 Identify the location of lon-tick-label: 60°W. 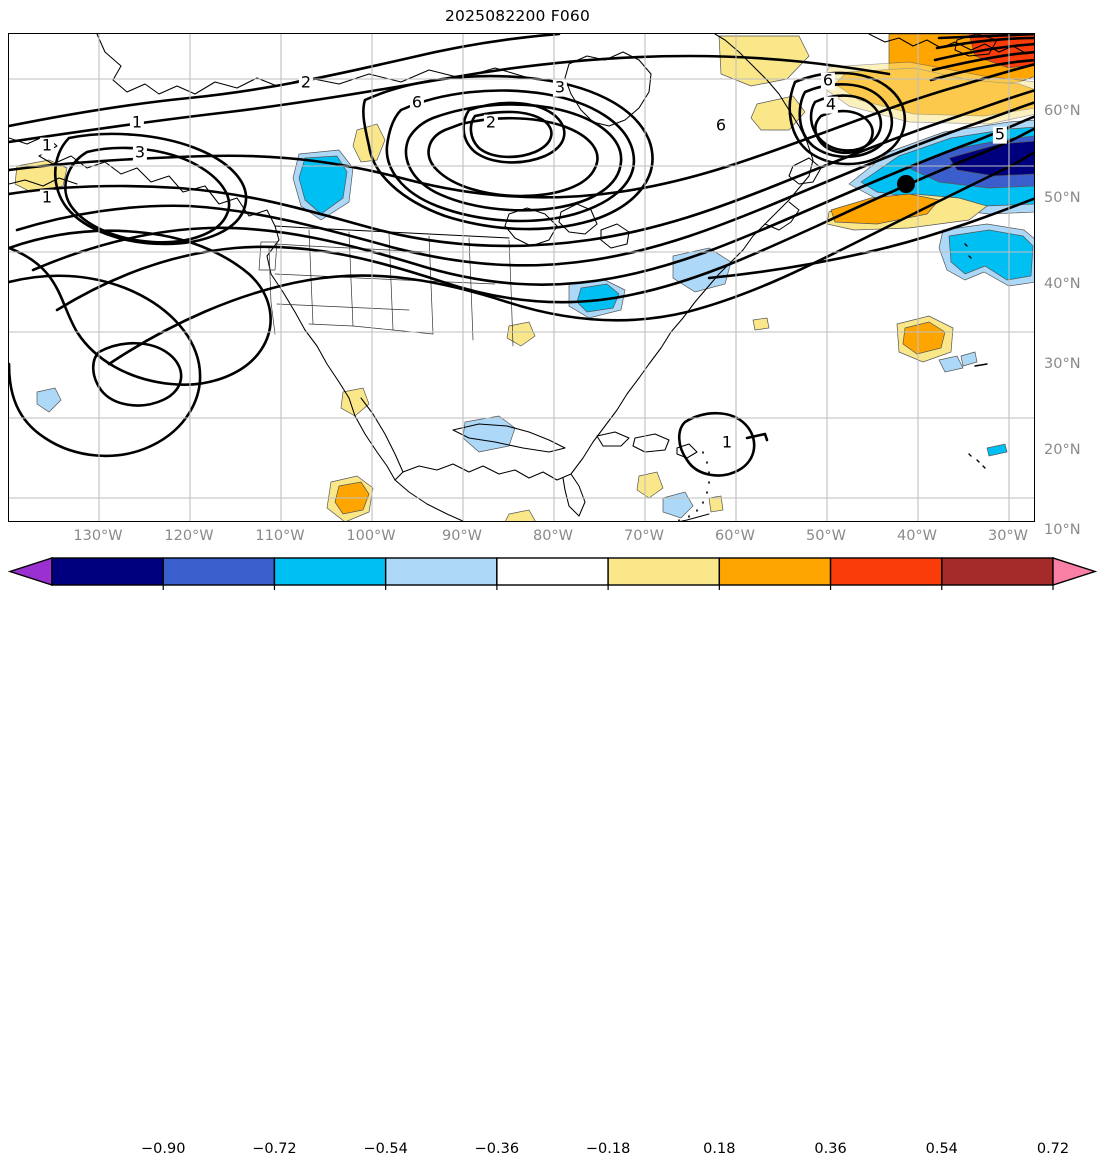
(735, 536).